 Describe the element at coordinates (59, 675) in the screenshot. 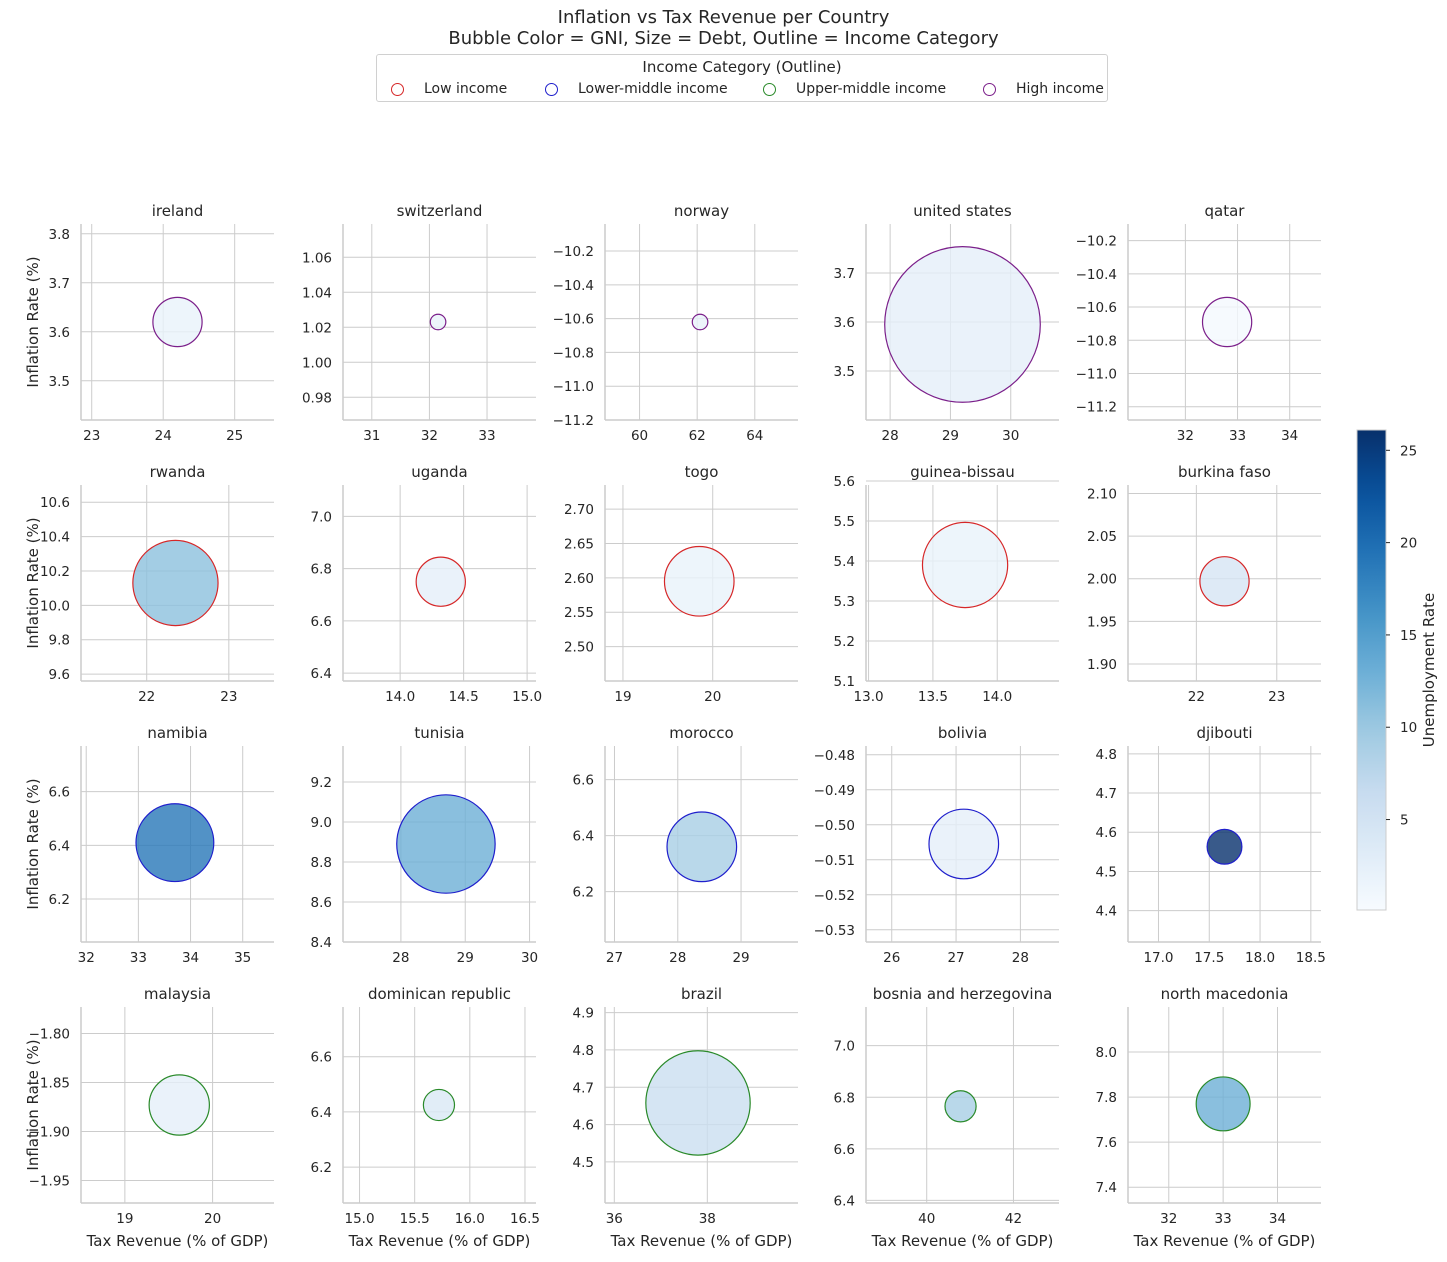

I see `y-tick-label: 9.6` at that location.